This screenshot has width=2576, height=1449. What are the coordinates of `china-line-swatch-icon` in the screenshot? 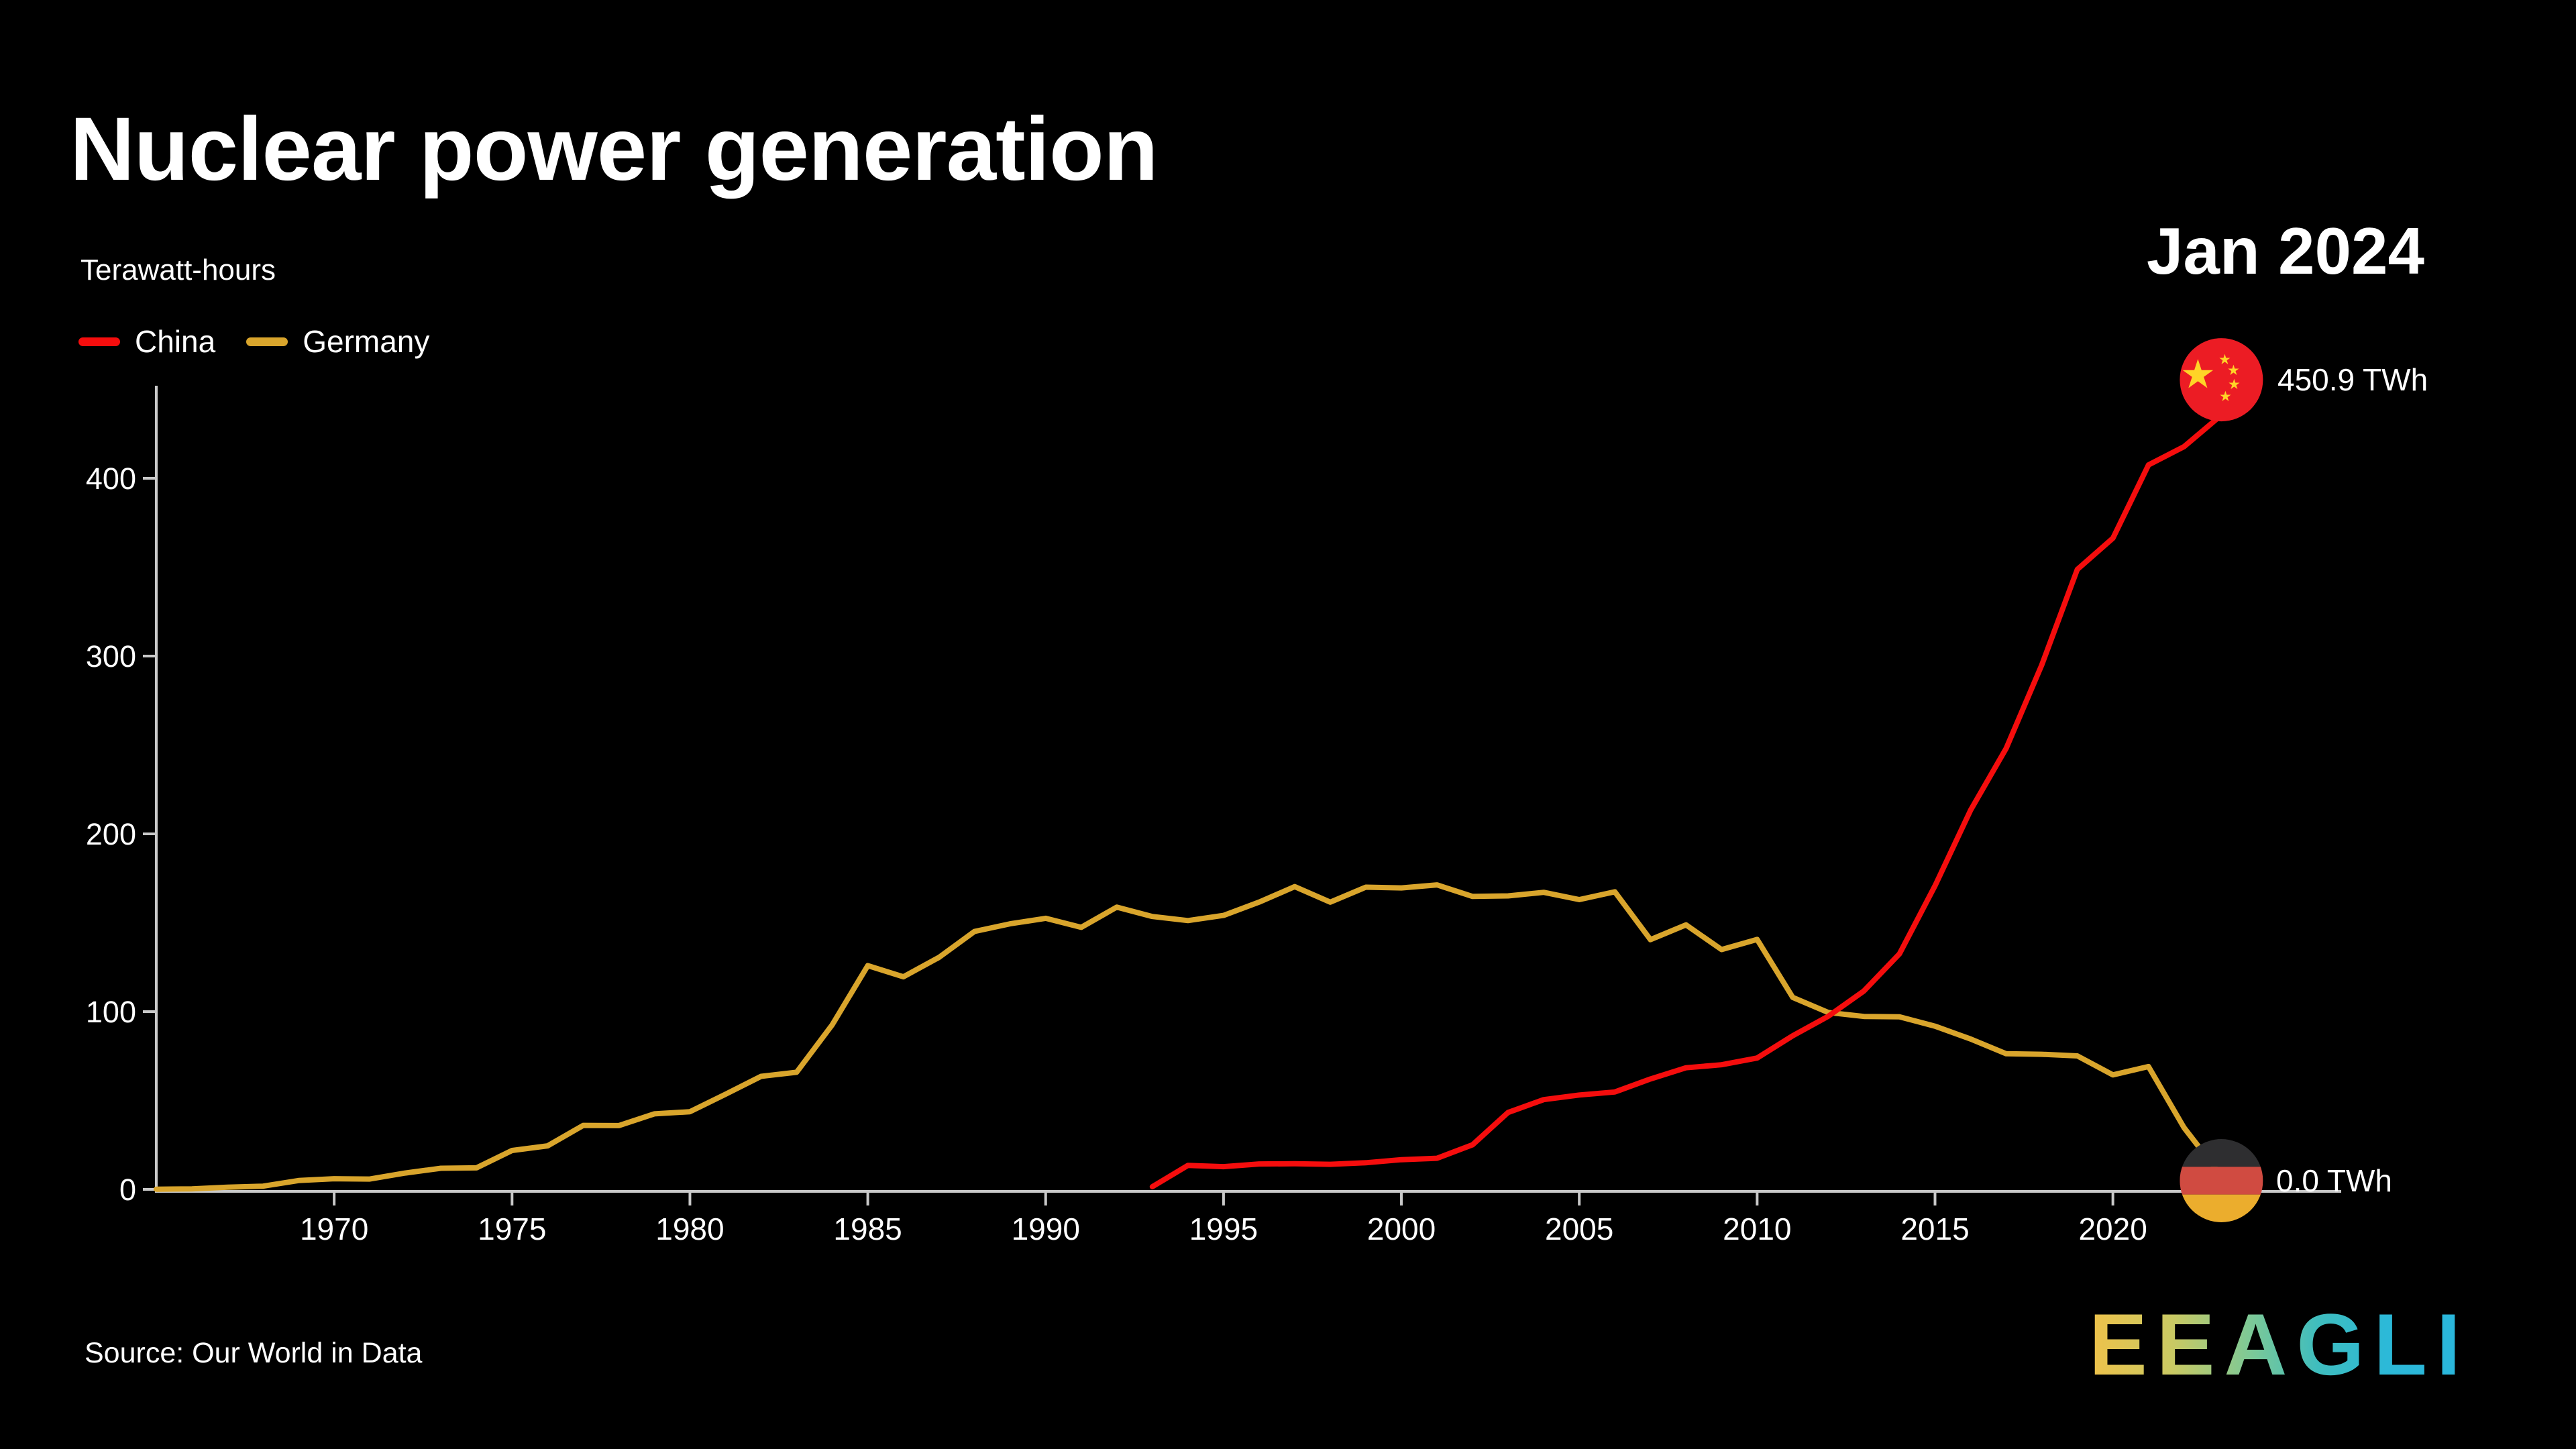 It's located at (99, 341).